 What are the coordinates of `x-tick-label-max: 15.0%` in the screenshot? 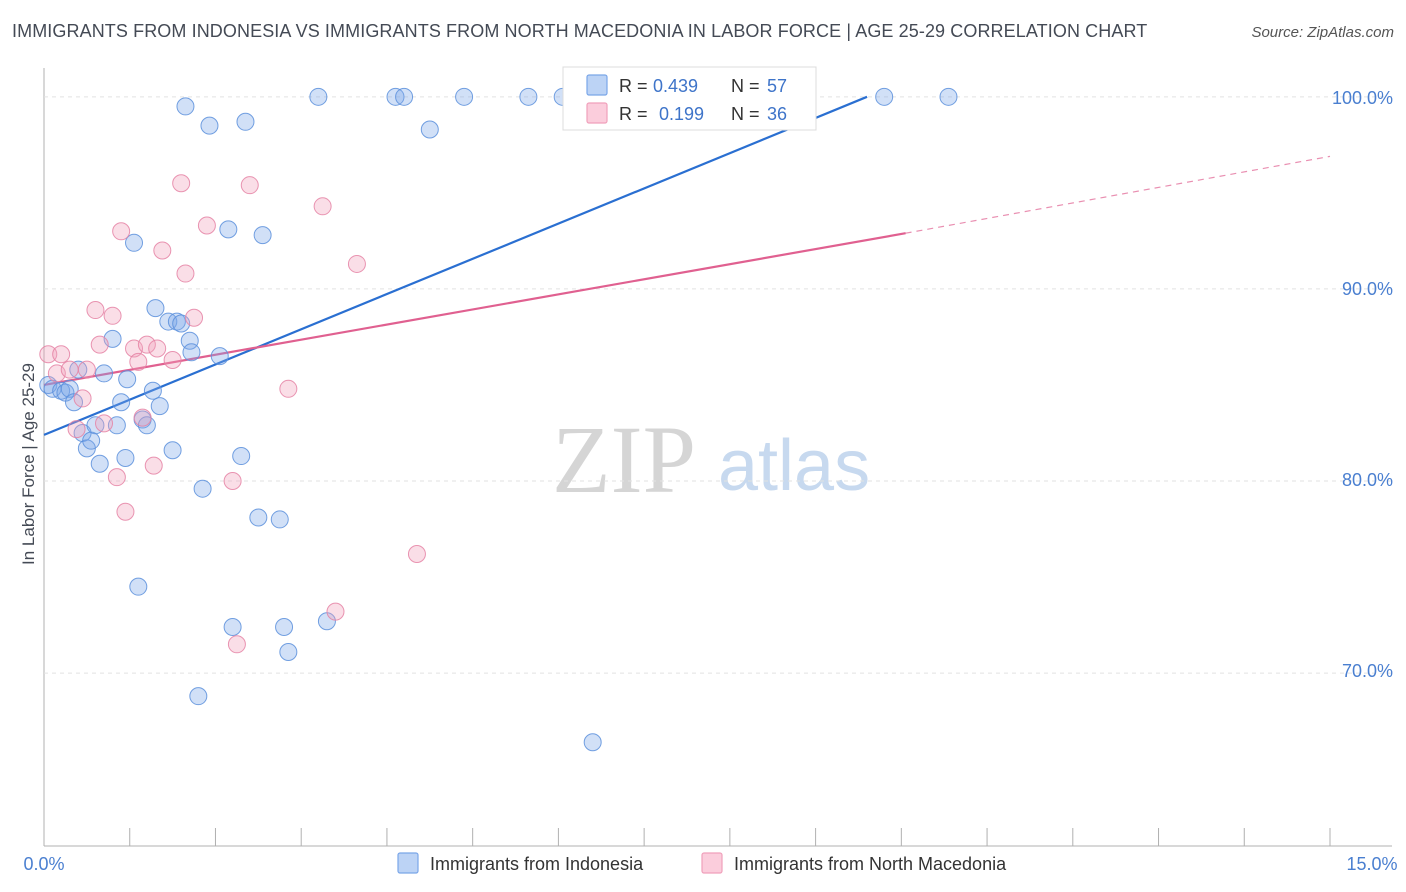 It's located at (1371, 864).